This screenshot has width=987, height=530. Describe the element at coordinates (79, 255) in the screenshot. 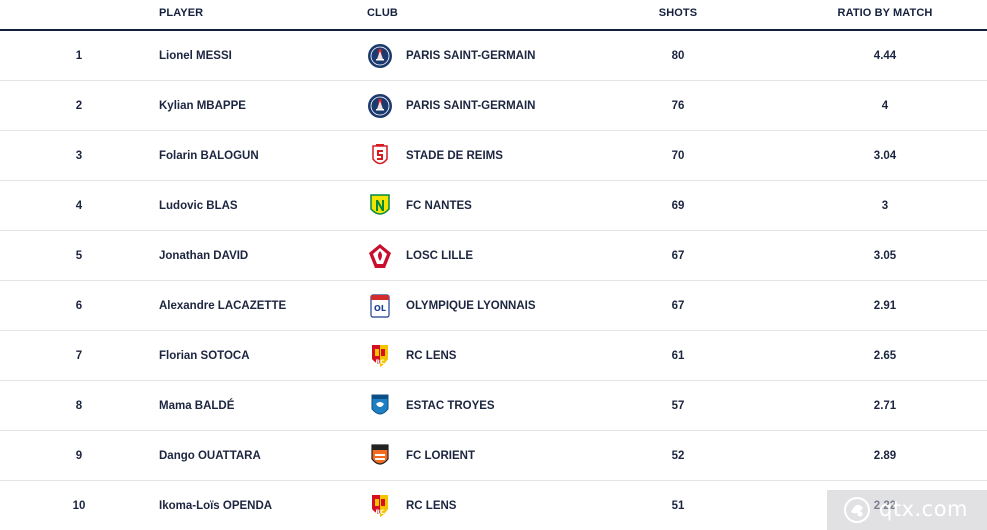

I see `rank: 5` at that location.